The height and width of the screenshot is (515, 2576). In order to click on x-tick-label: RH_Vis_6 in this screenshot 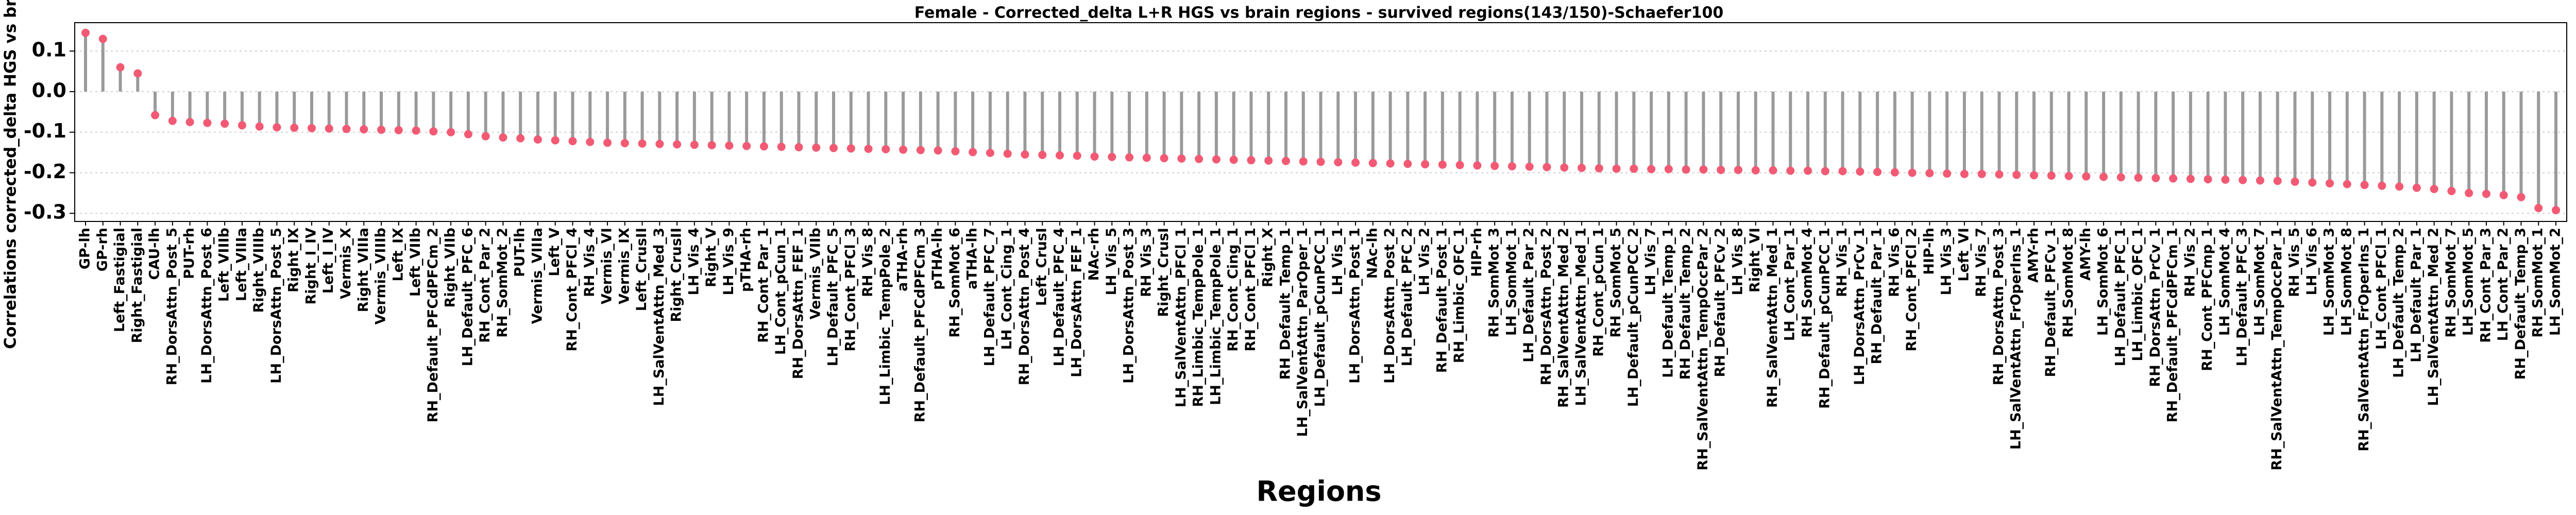, I will do `click(1894, 262)`.